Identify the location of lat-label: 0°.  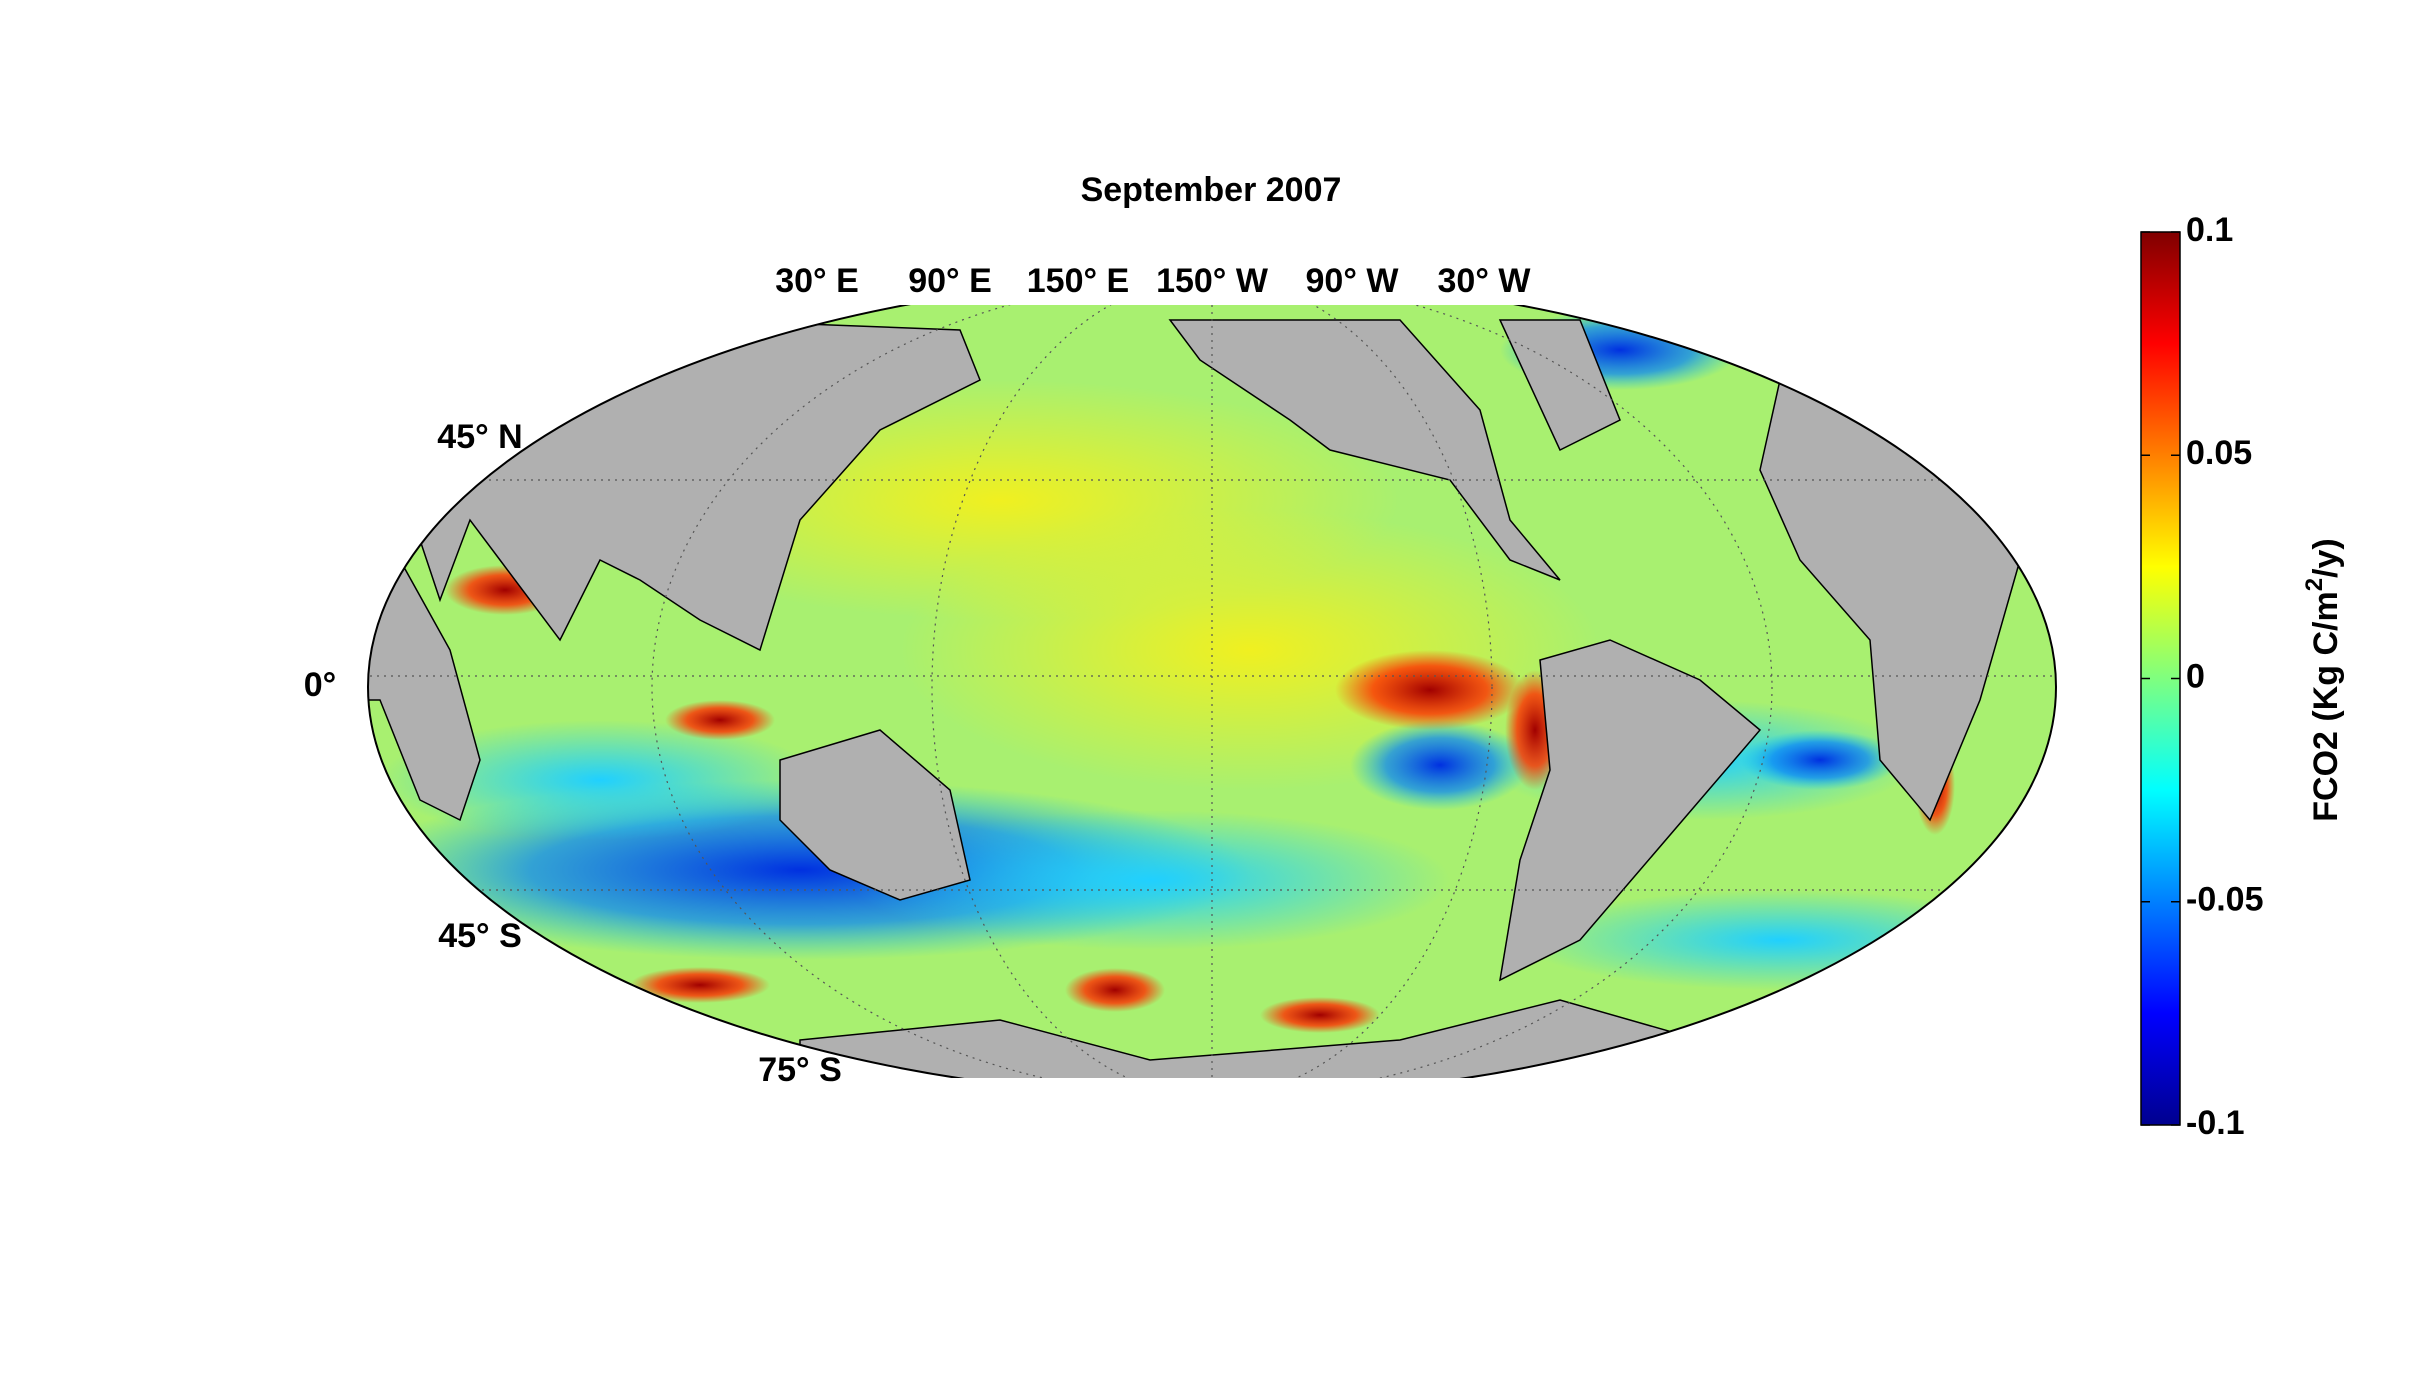
(320, 685).